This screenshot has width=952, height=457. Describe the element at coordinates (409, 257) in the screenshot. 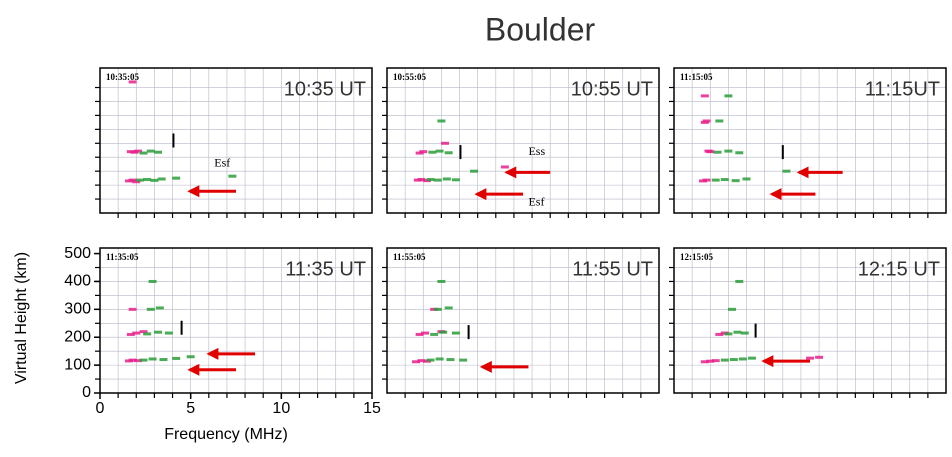

I see `panel-timestamp: 11:55:05` at that location.